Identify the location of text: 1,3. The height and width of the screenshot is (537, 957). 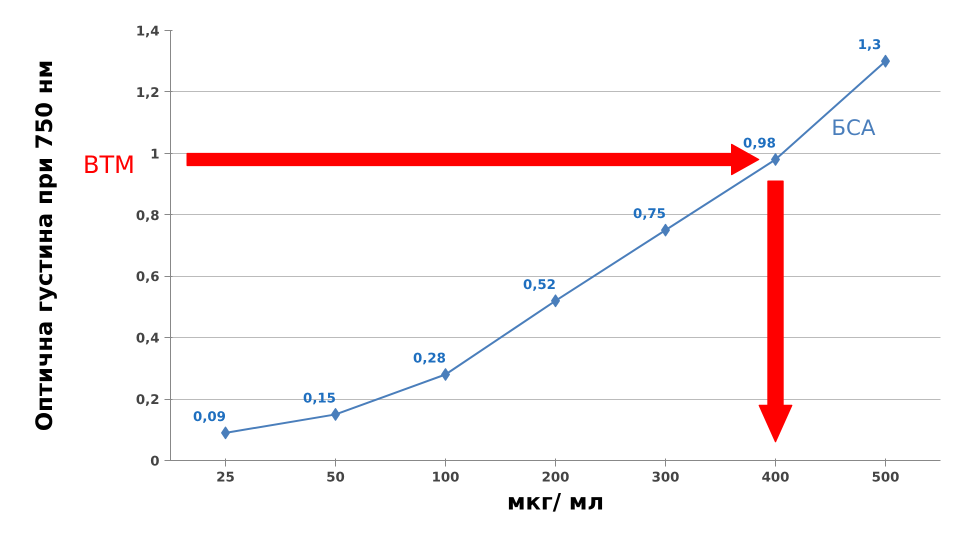
(870, 46).